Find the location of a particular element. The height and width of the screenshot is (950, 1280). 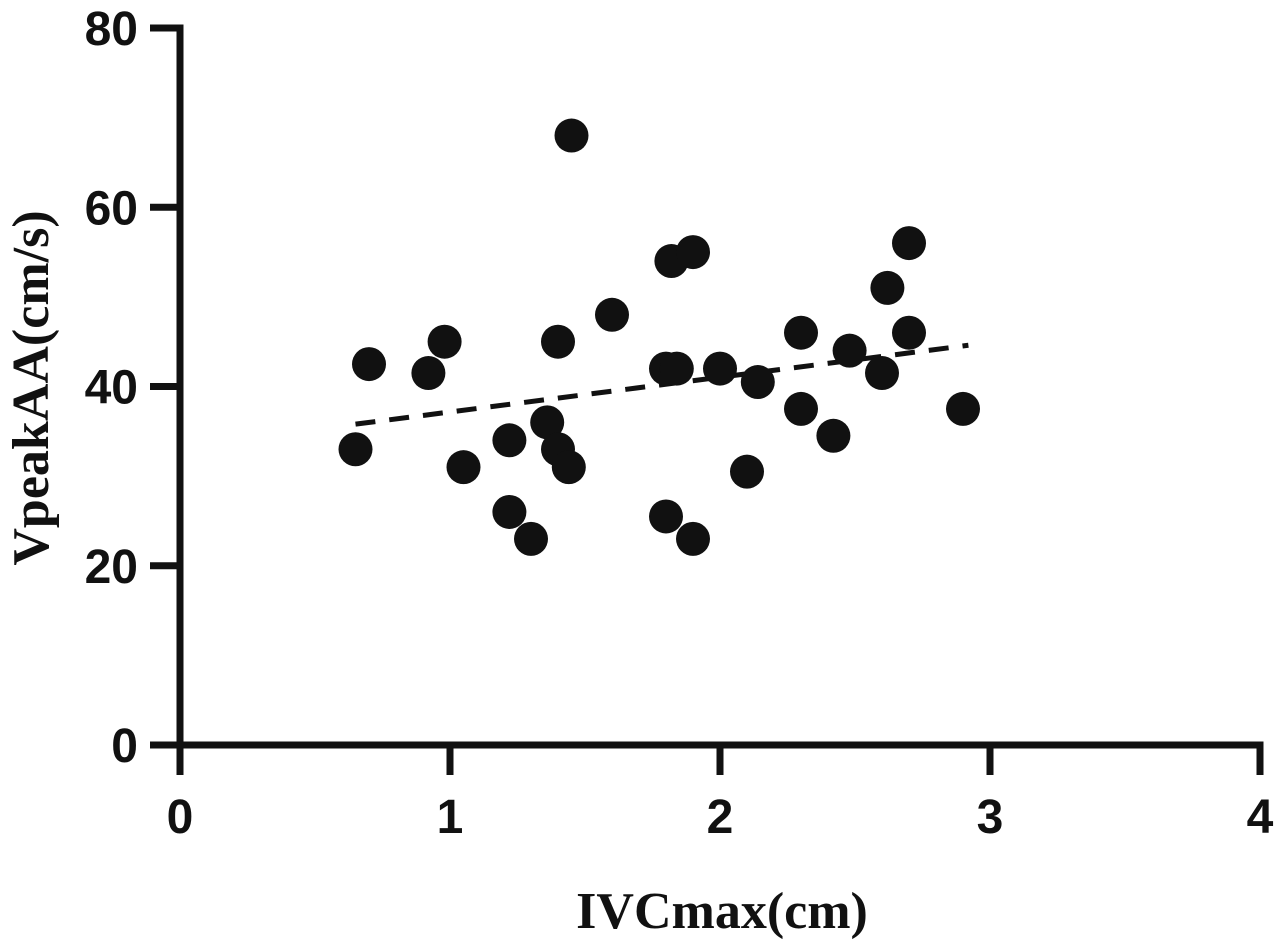

y-tick-label: 40 is located at coordinates (111, 388).